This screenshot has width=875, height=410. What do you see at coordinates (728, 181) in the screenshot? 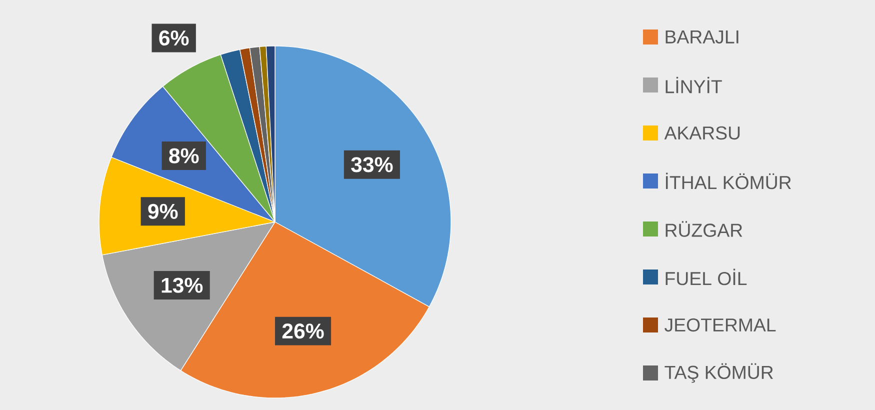
I see `legend-label: İTHAL KÖMÜR` at bounding box center [728, 181].